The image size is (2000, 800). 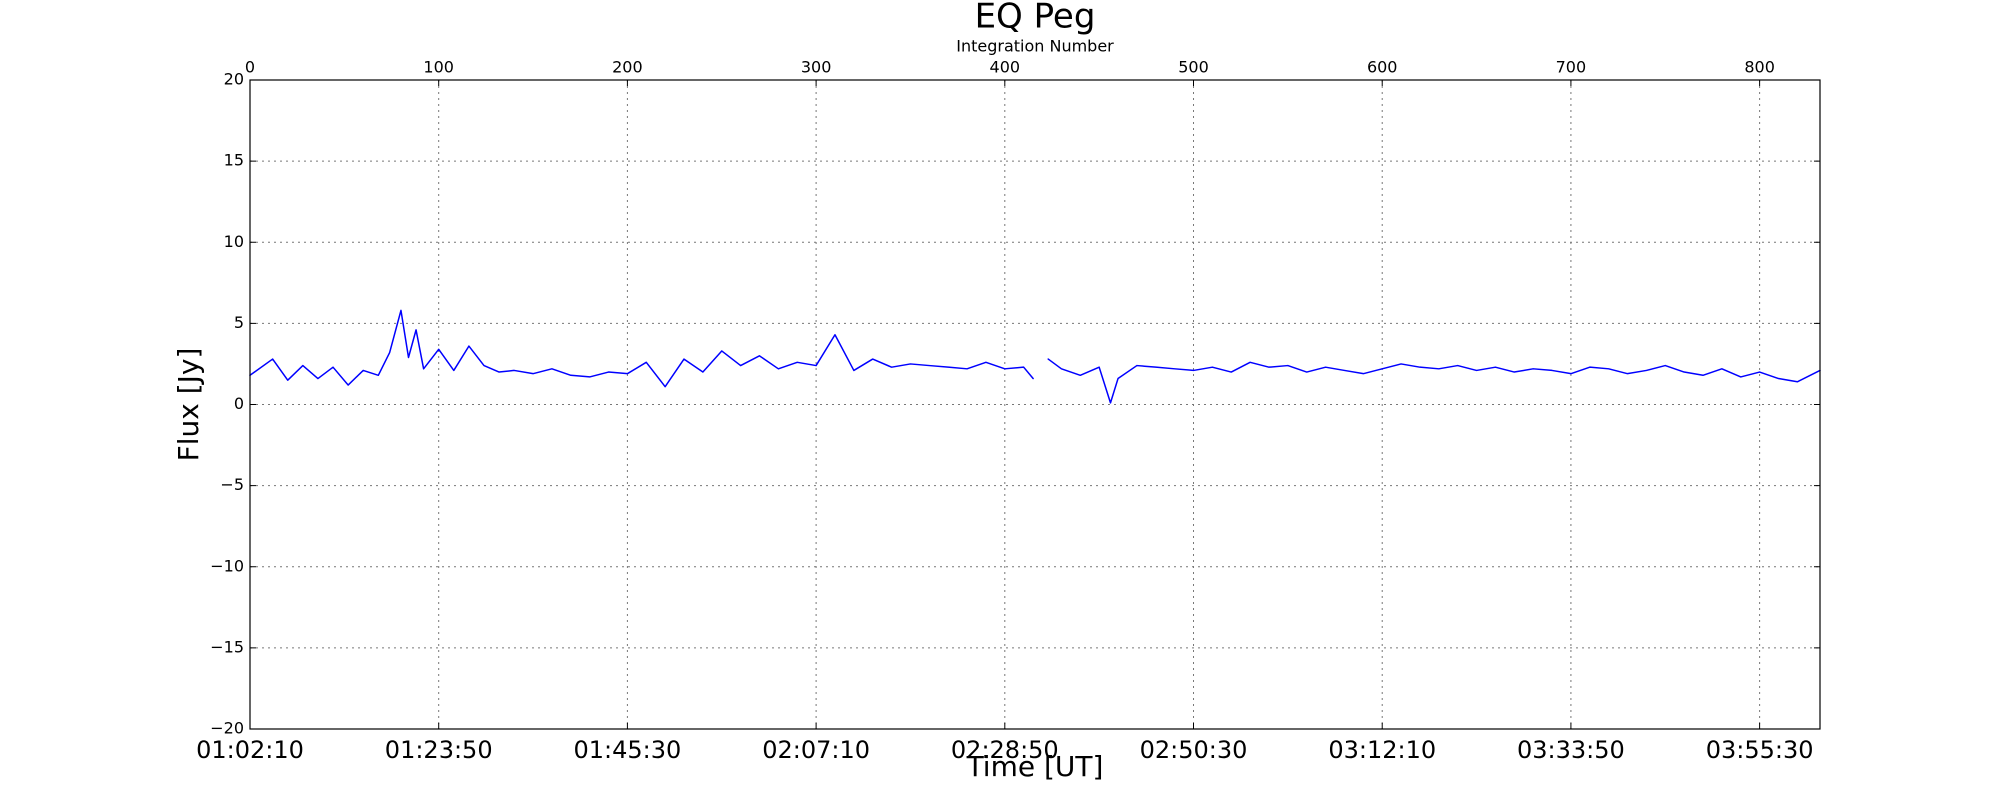 I want to click on top-x-tick-label: 100, so click(x=438, y=67).